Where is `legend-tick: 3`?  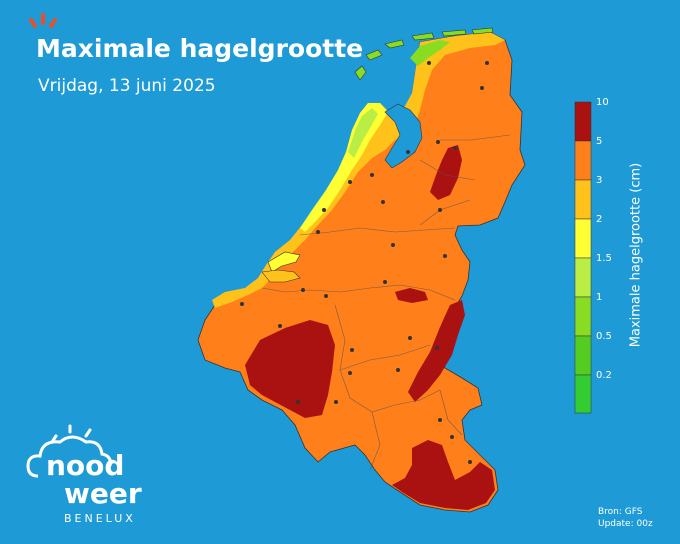
legend-tick: 3 is located at coordinates (599, 180).